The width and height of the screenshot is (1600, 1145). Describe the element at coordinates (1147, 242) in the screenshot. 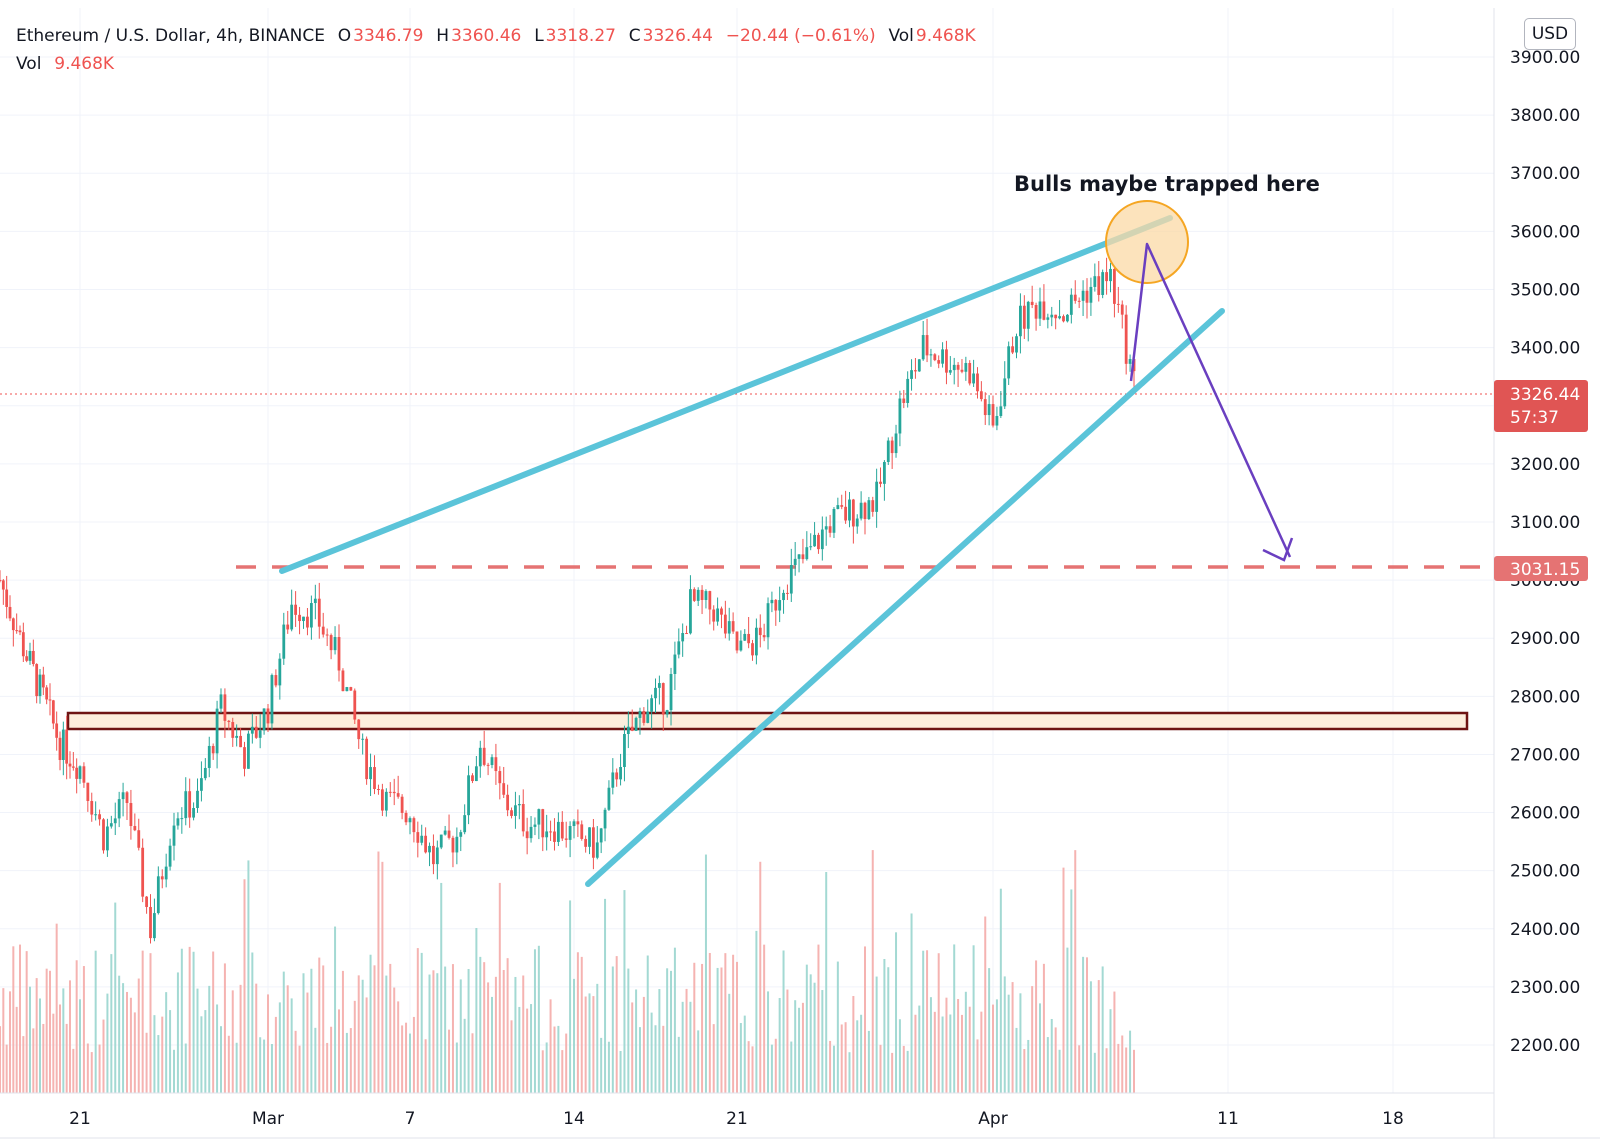

I see `trap-circle-marker` at that location.